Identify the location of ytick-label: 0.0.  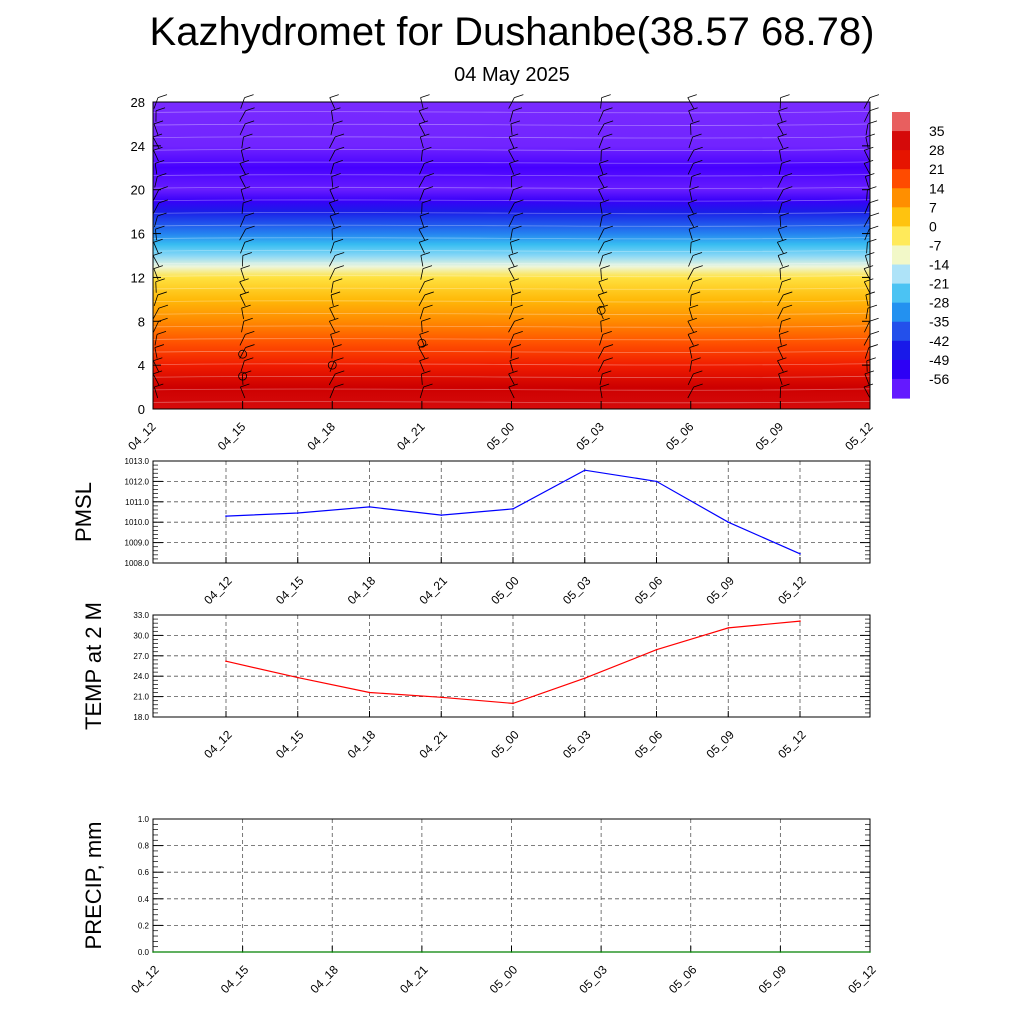
(144, 952).